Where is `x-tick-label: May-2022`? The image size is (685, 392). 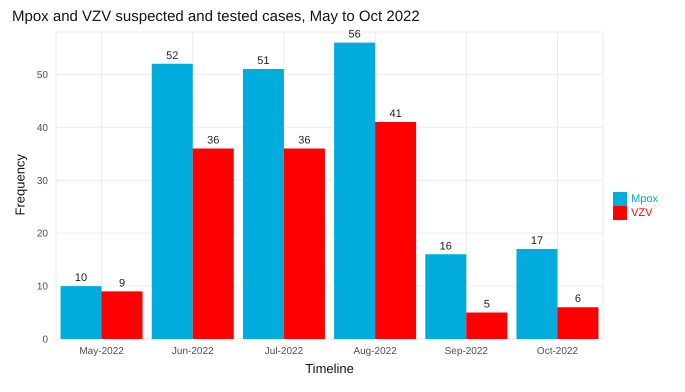 x-tick-label: May-2022 is located at coordinates (101, 352).